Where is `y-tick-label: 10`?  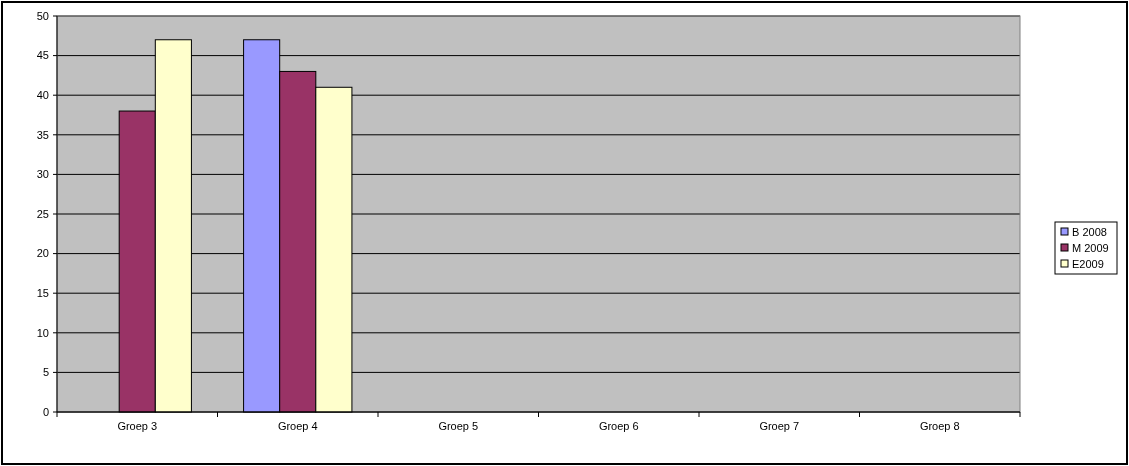 y-tick-label: 10 is located at coordinates (42, 332).